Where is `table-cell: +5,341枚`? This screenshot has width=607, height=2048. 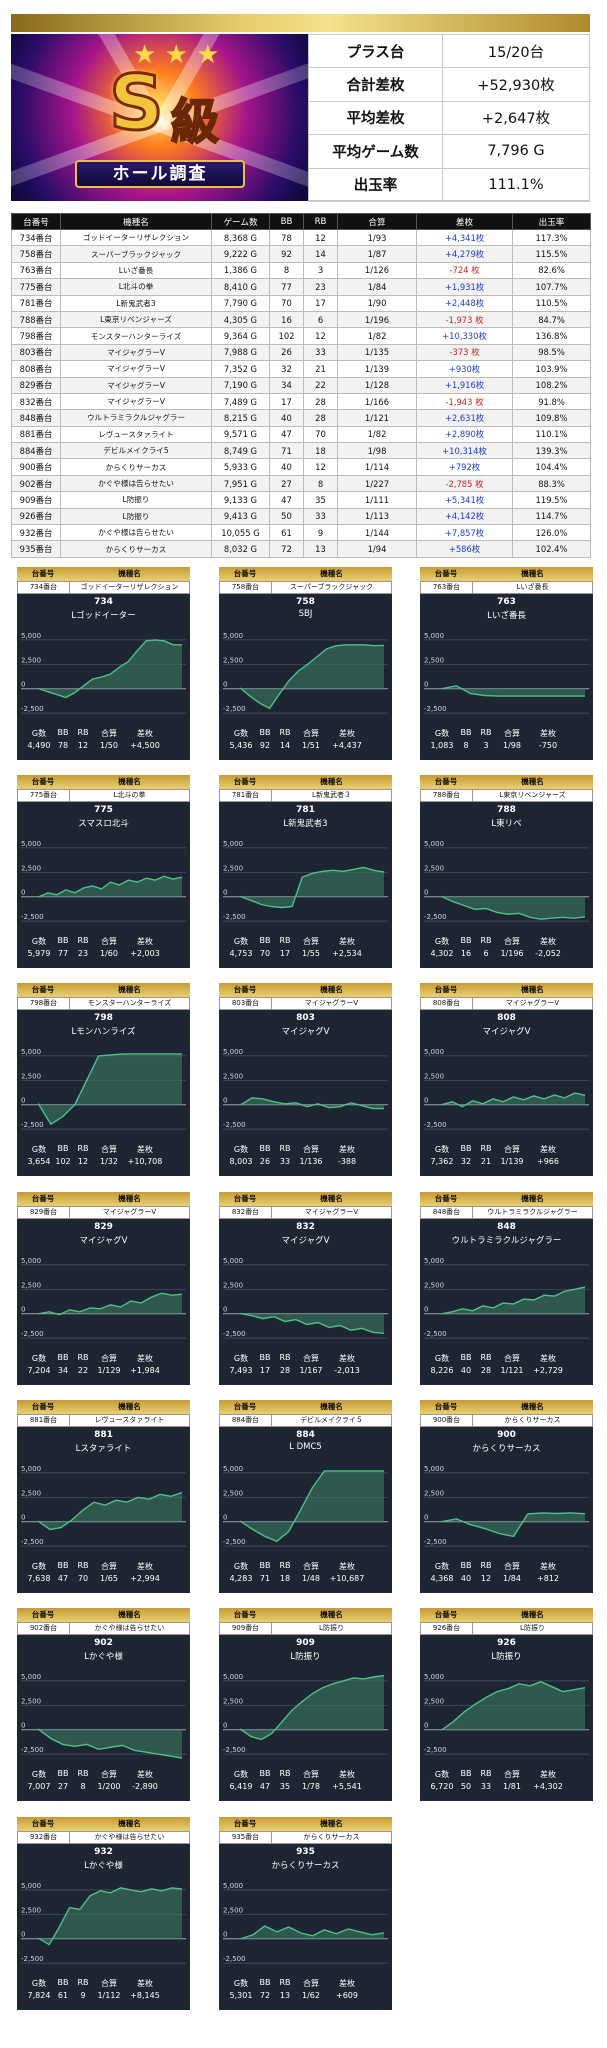 table-cell: +5,341枚 is located at coordinates (464, 500).